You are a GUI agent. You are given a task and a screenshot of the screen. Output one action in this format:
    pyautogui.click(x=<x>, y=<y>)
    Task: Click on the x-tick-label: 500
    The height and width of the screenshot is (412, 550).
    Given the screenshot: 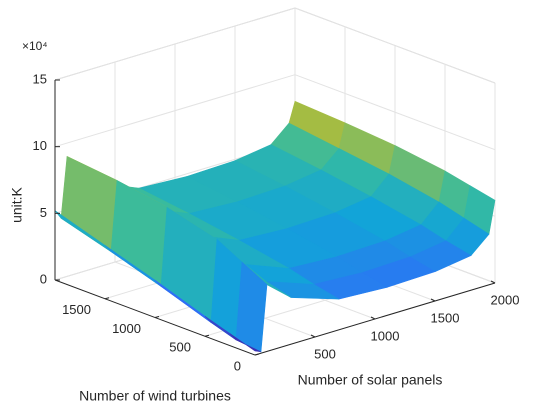 What is the action you would take?
    pyautogui.click(x=325, y=353)
    